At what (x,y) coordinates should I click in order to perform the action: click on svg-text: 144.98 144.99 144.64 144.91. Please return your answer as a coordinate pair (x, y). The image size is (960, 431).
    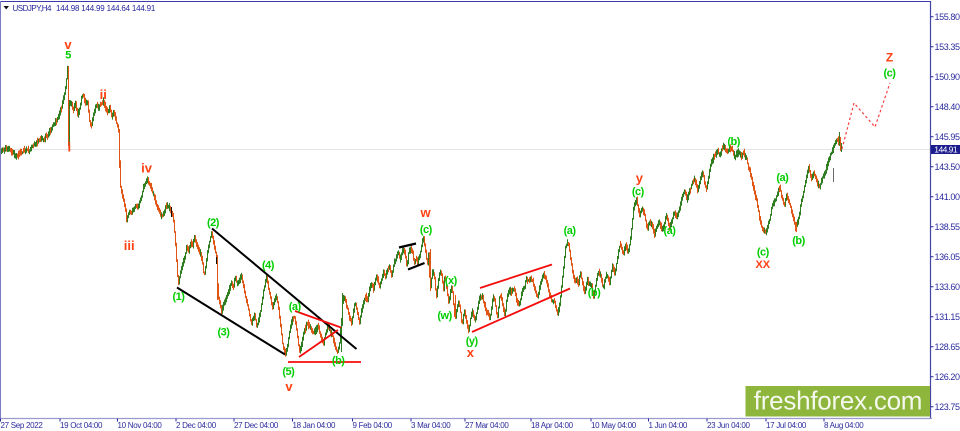
    Looking at the image, I should click on (106, 8).